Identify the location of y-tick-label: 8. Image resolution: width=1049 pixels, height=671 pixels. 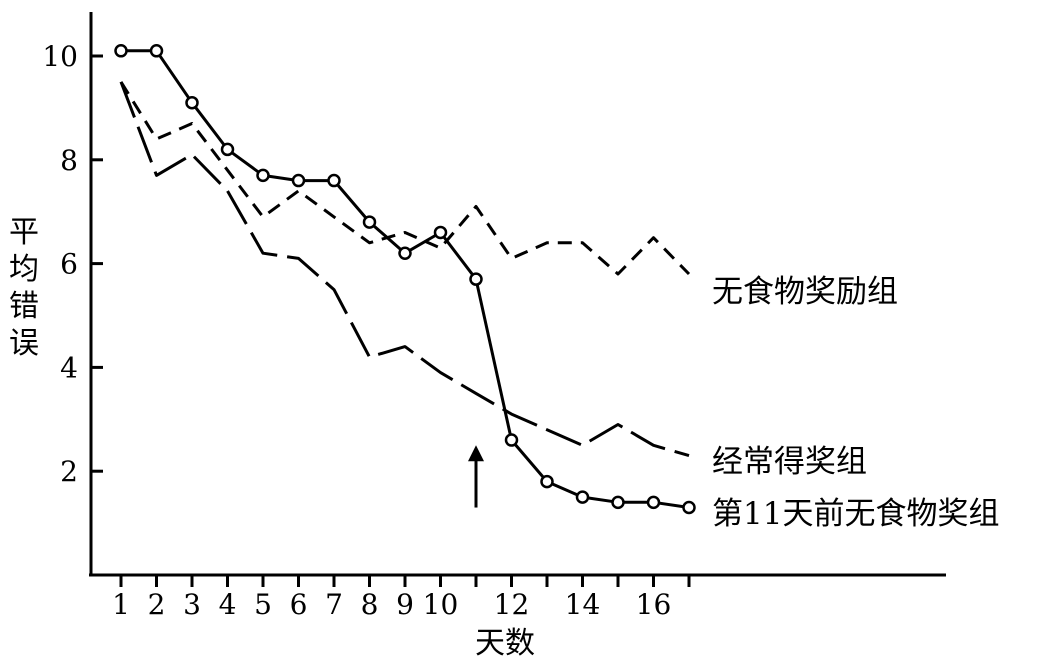
(69, 160).